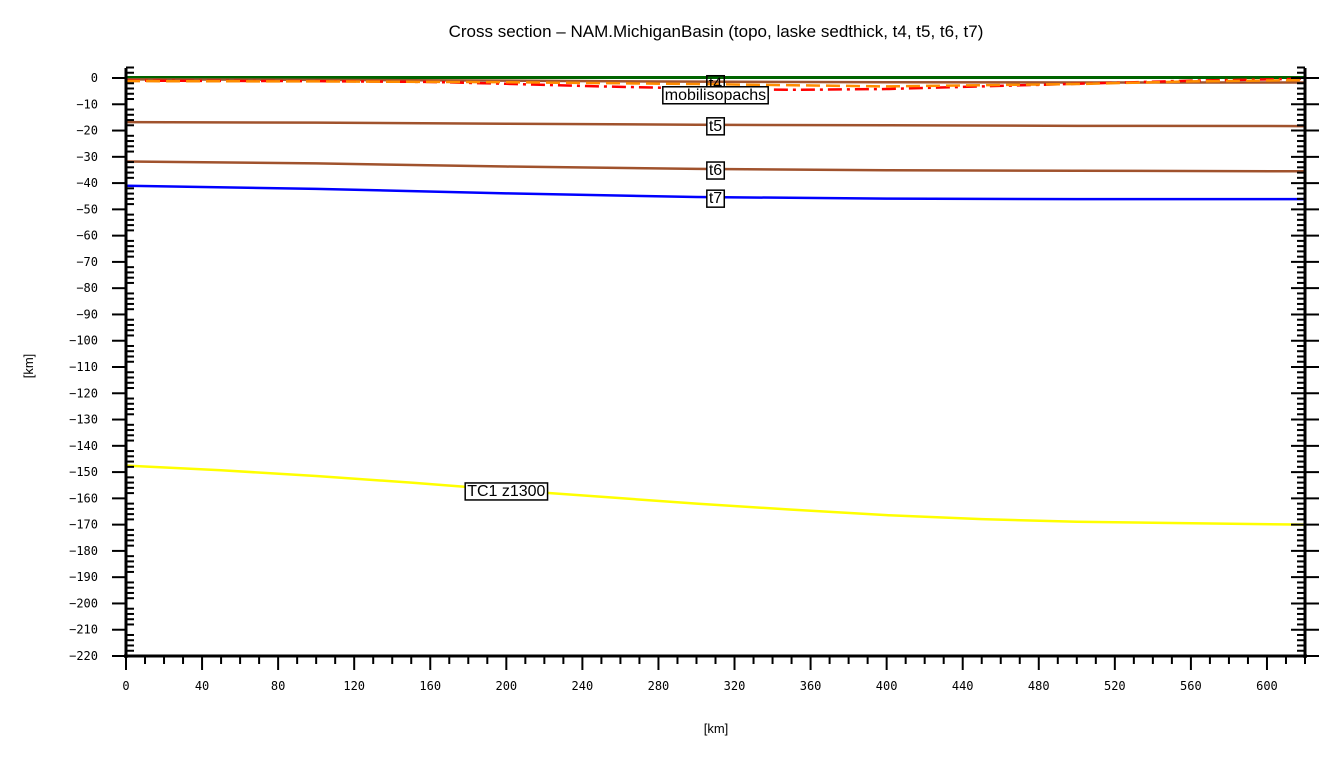  I want to click on svg-text: t7, so click(715, 198).